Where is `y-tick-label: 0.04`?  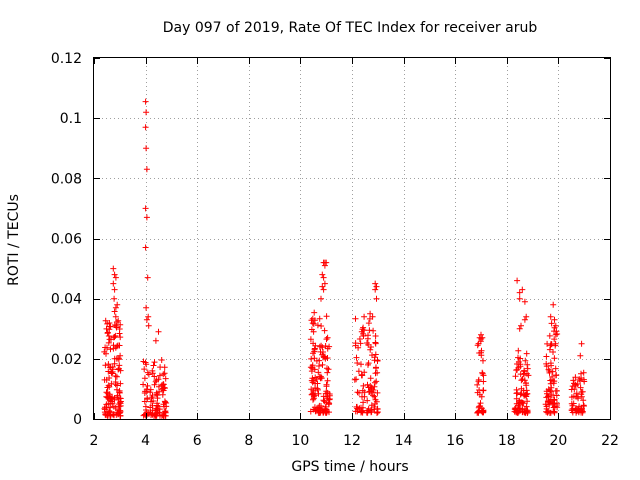
y-tick-label: 0.04 is located at coordinates (66, 300).